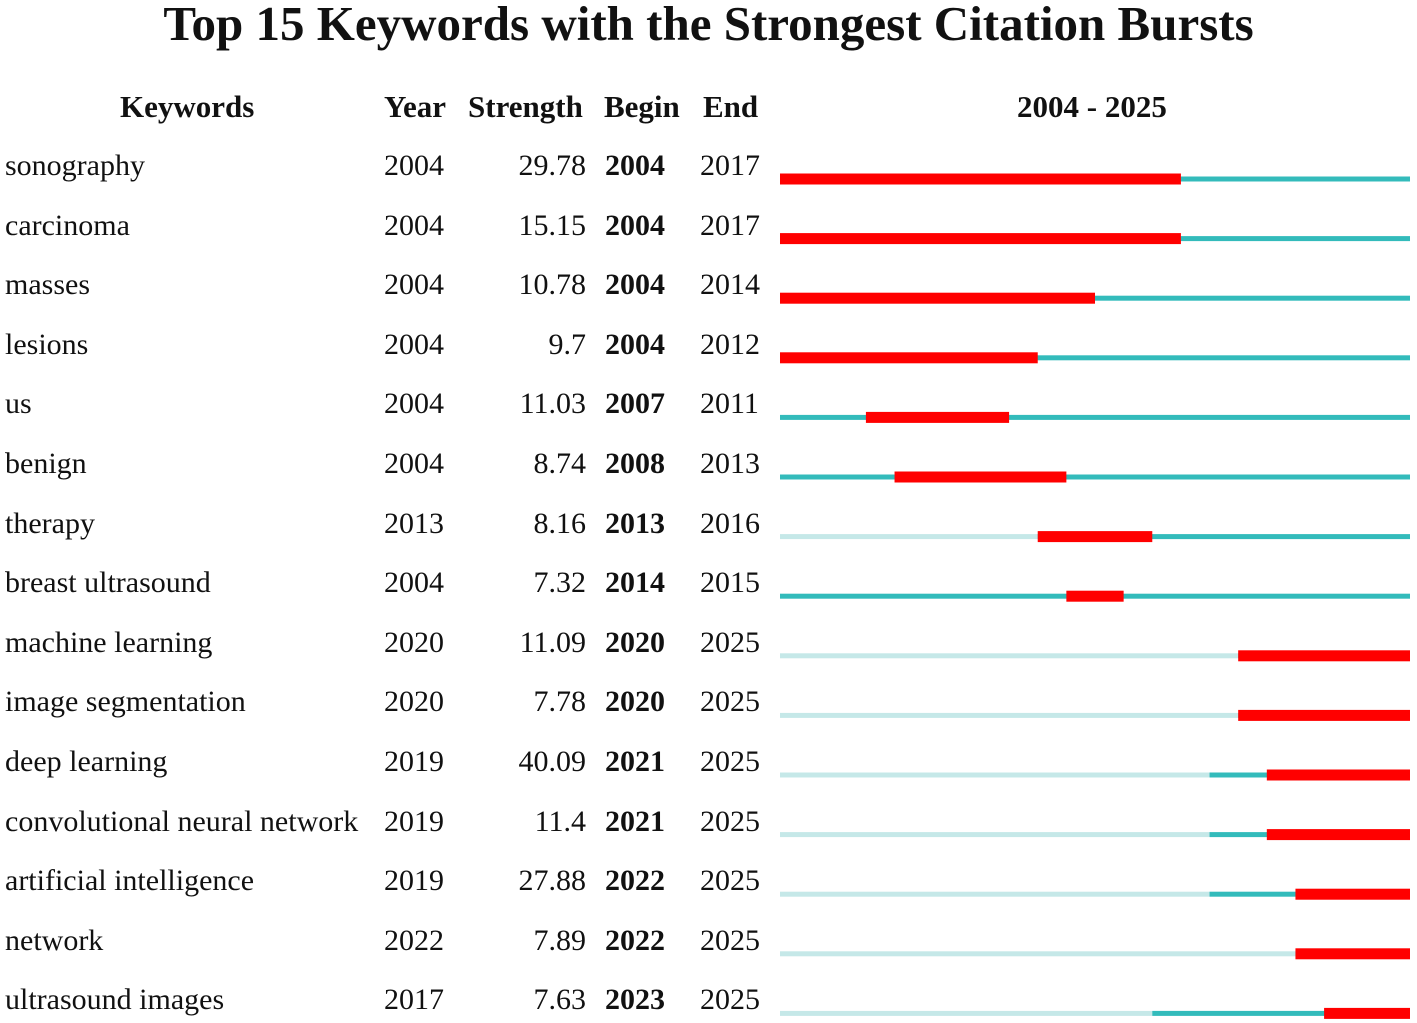 The height and width of the screenshot is (1023, 1417). I want to click on keyword-label: deep learning, so click(86, 761).